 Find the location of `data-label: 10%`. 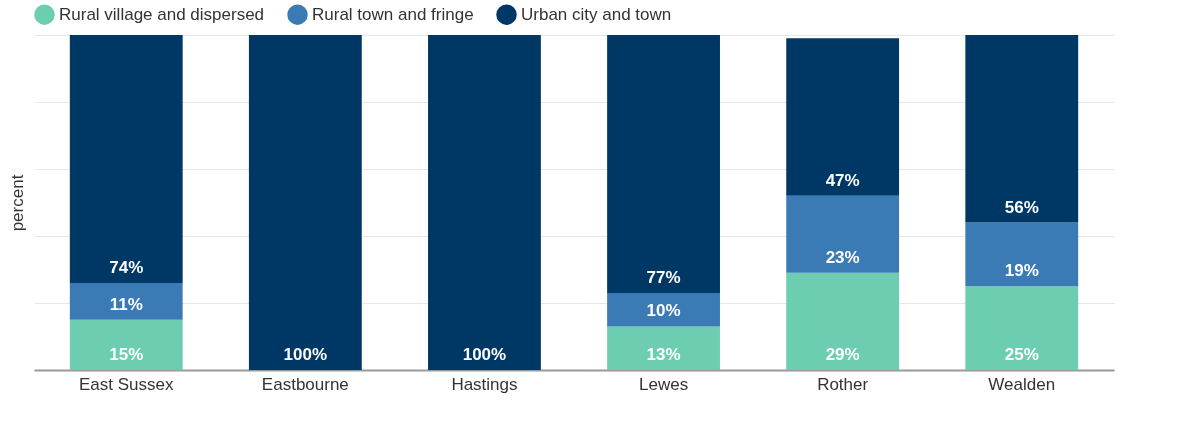

data-label: 10% is located at coordinates (663, 311).